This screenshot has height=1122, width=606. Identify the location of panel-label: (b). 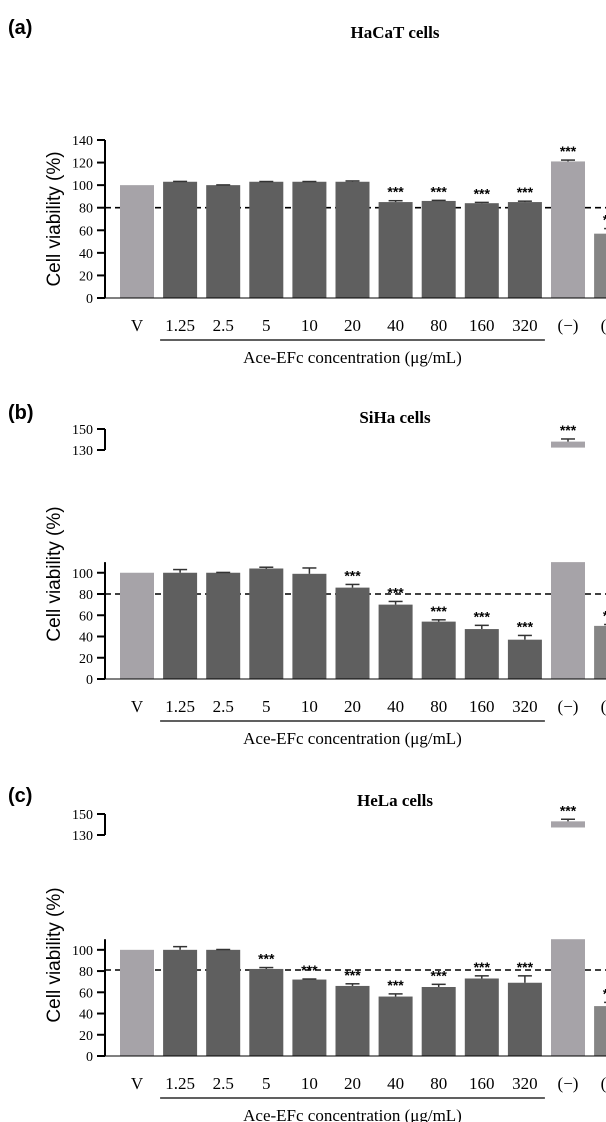
(21, 413).